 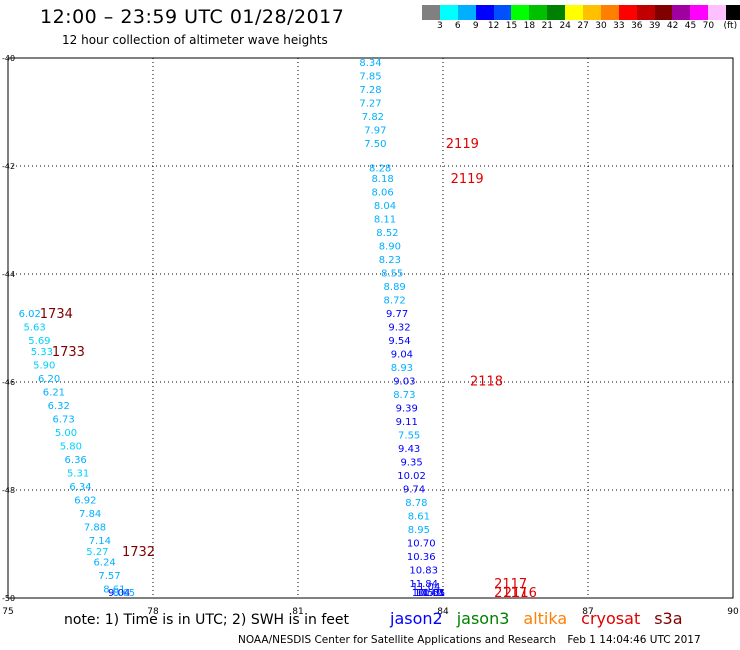 I want to click on pass-time-label: 2118, so click(x=486, y=382).